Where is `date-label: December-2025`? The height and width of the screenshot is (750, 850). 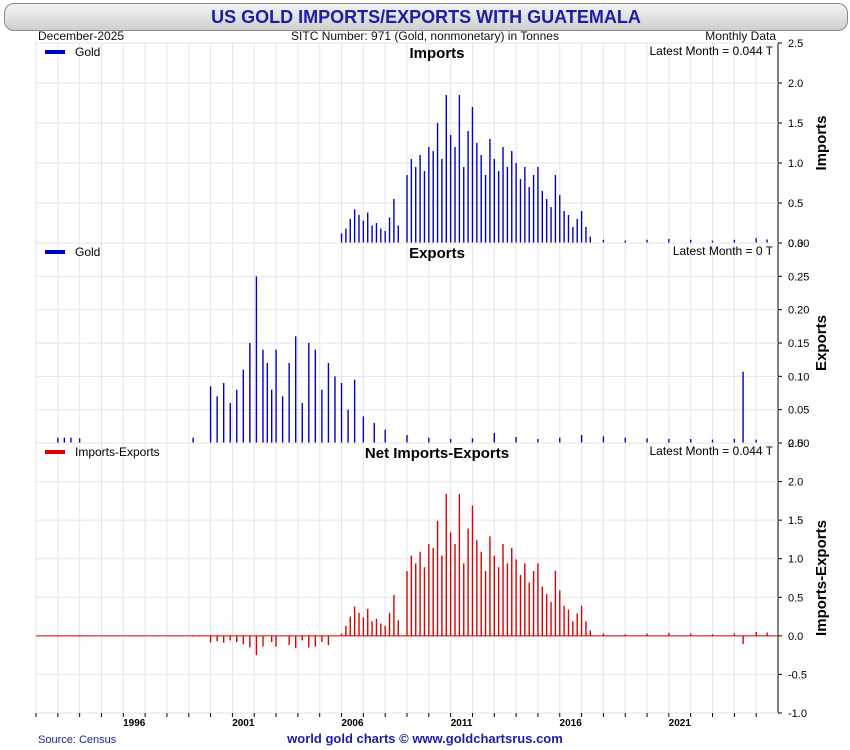
date-label: December-2025 is located at coordinates (81, 36).